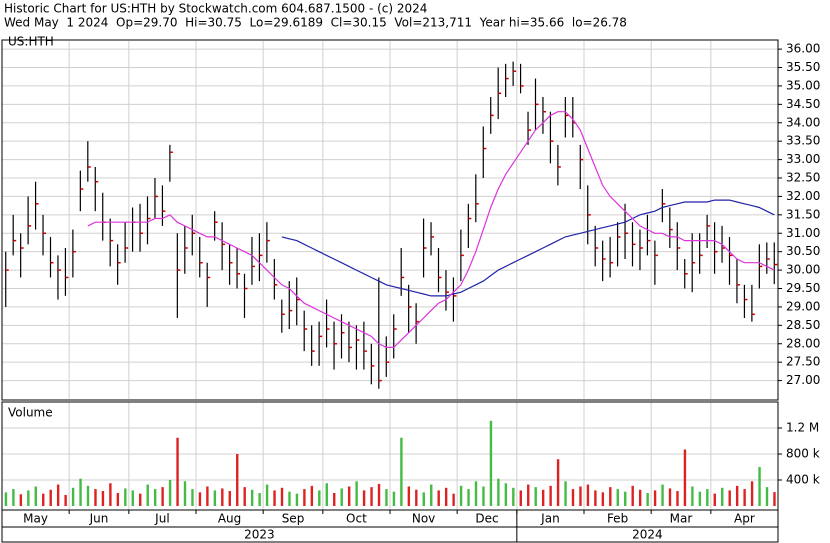  What do you see at coordinates (803, 380) in the screenshot?
I see `y-tick-label: 27.00` at bounding box center [803, 380].